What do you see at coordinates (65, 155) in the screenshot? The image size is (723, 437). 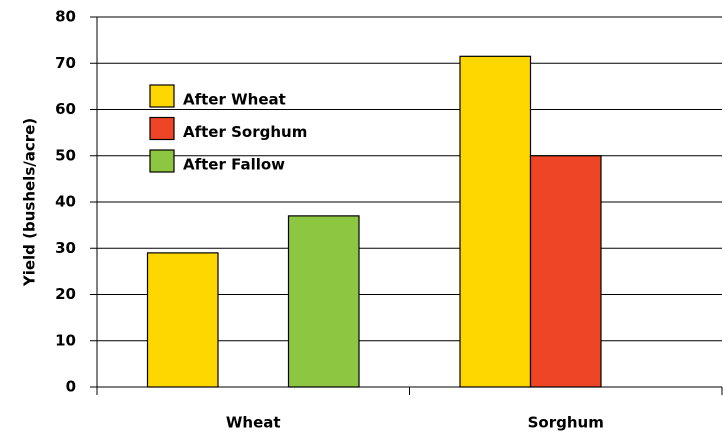 I see `y-tick-label: 50` at bounding box center [65, 155].